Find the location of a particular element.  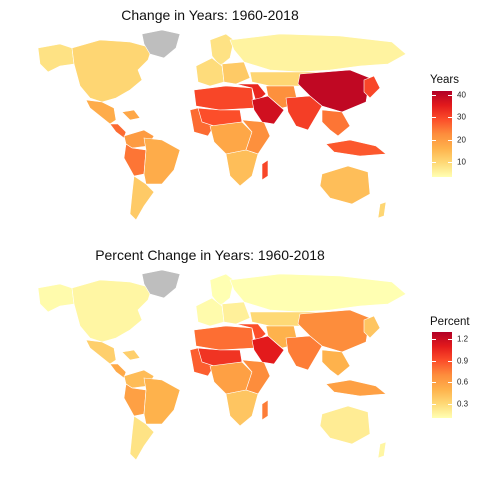

legend-tick-label: 1.2 is located at coordinates (463, 339).